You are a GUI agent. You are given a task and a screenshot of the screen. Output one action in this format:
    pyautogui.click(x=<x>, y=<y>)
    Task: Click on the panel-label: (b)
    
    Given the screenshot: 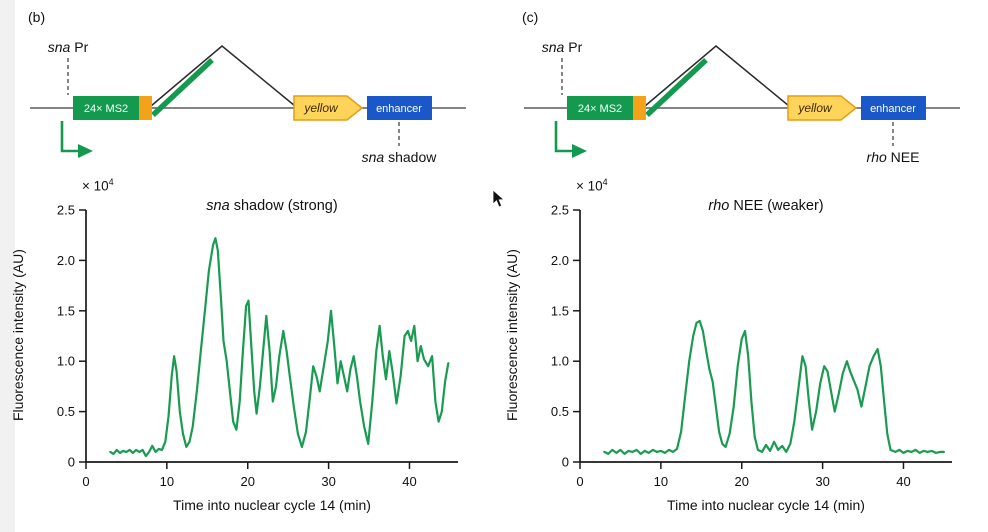 What is the action you would take?
    pyautogui.click(x=36, y=17)
    